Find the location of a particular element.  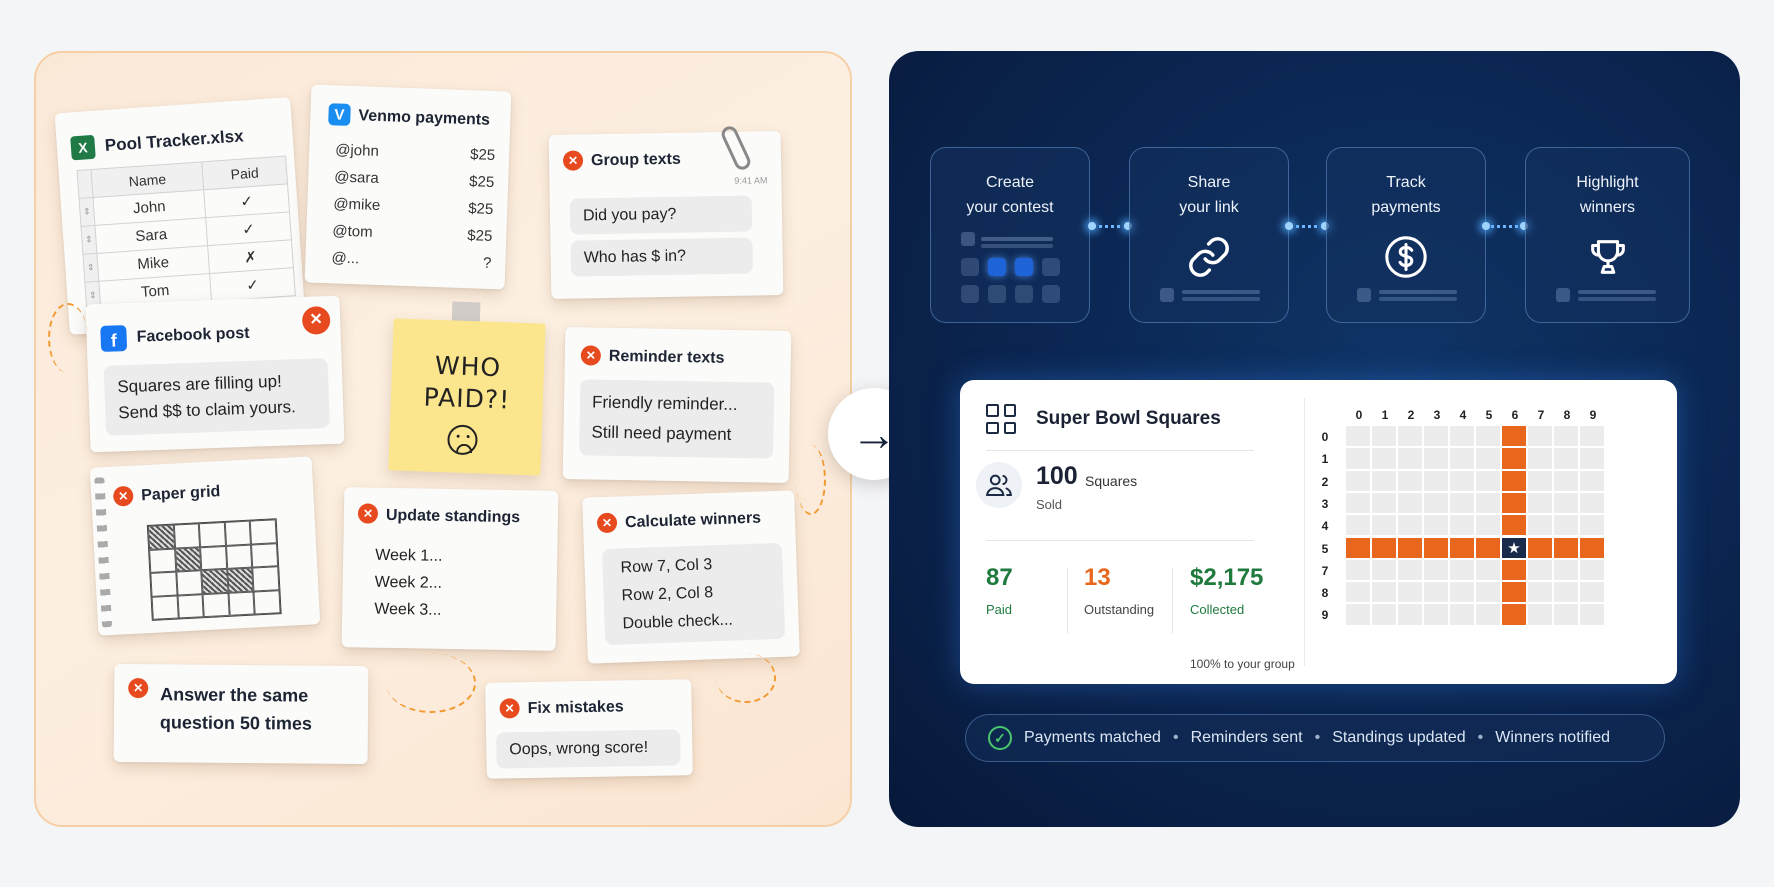

column-header: 7 is located at coordinates (1541, 415).